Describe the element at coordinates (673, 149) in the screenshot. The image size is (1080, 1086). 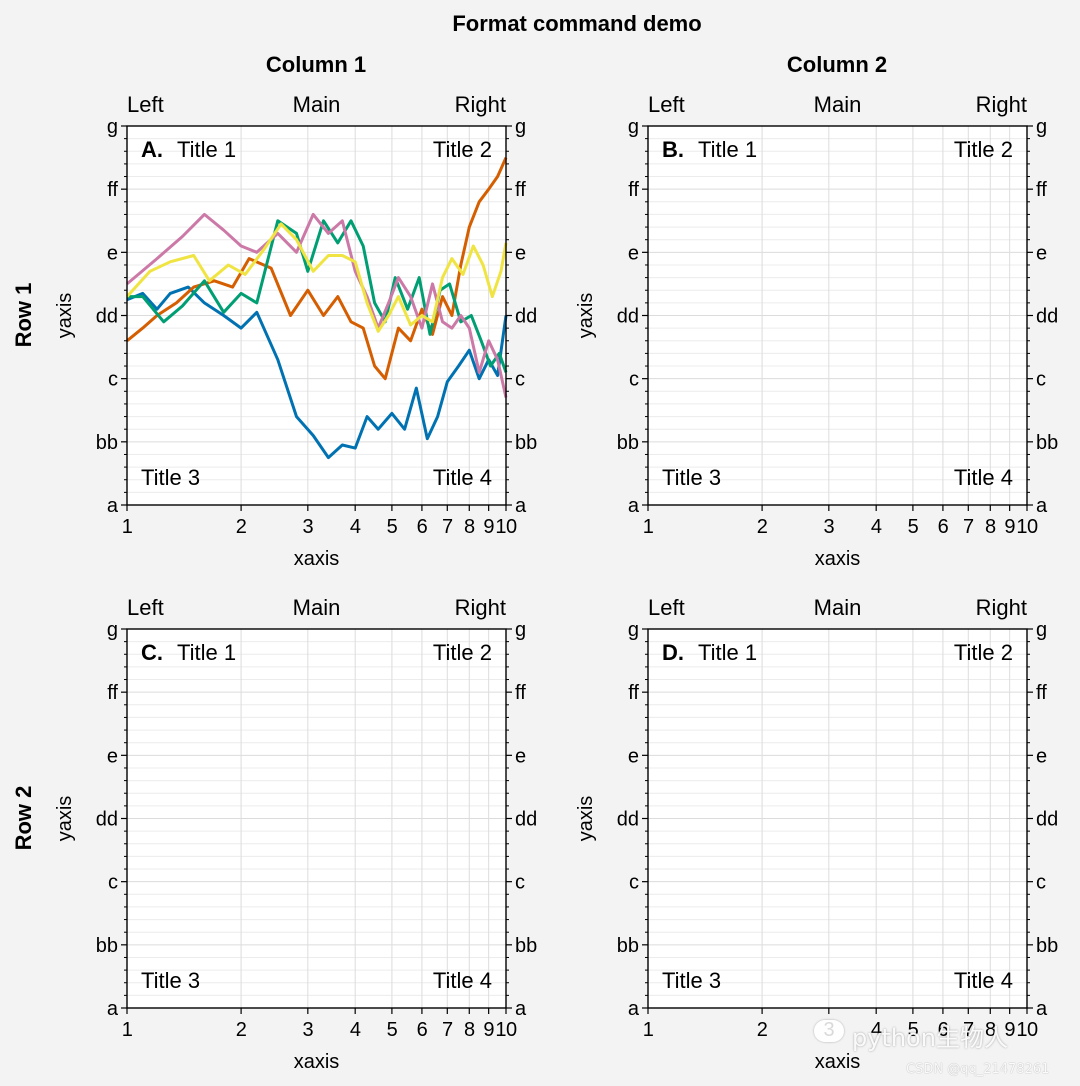
I see `panel-label: B.` at that location.